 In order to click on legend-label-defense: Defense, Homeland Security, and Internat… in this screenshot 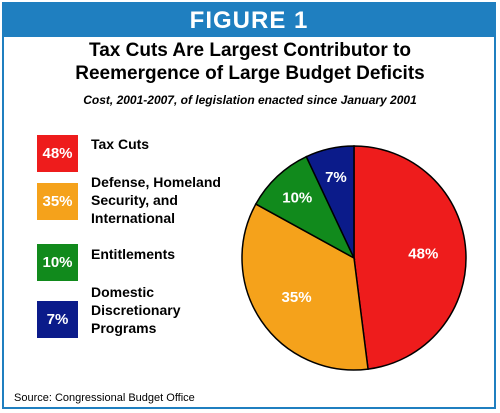, I will do `click(156, 200)`.